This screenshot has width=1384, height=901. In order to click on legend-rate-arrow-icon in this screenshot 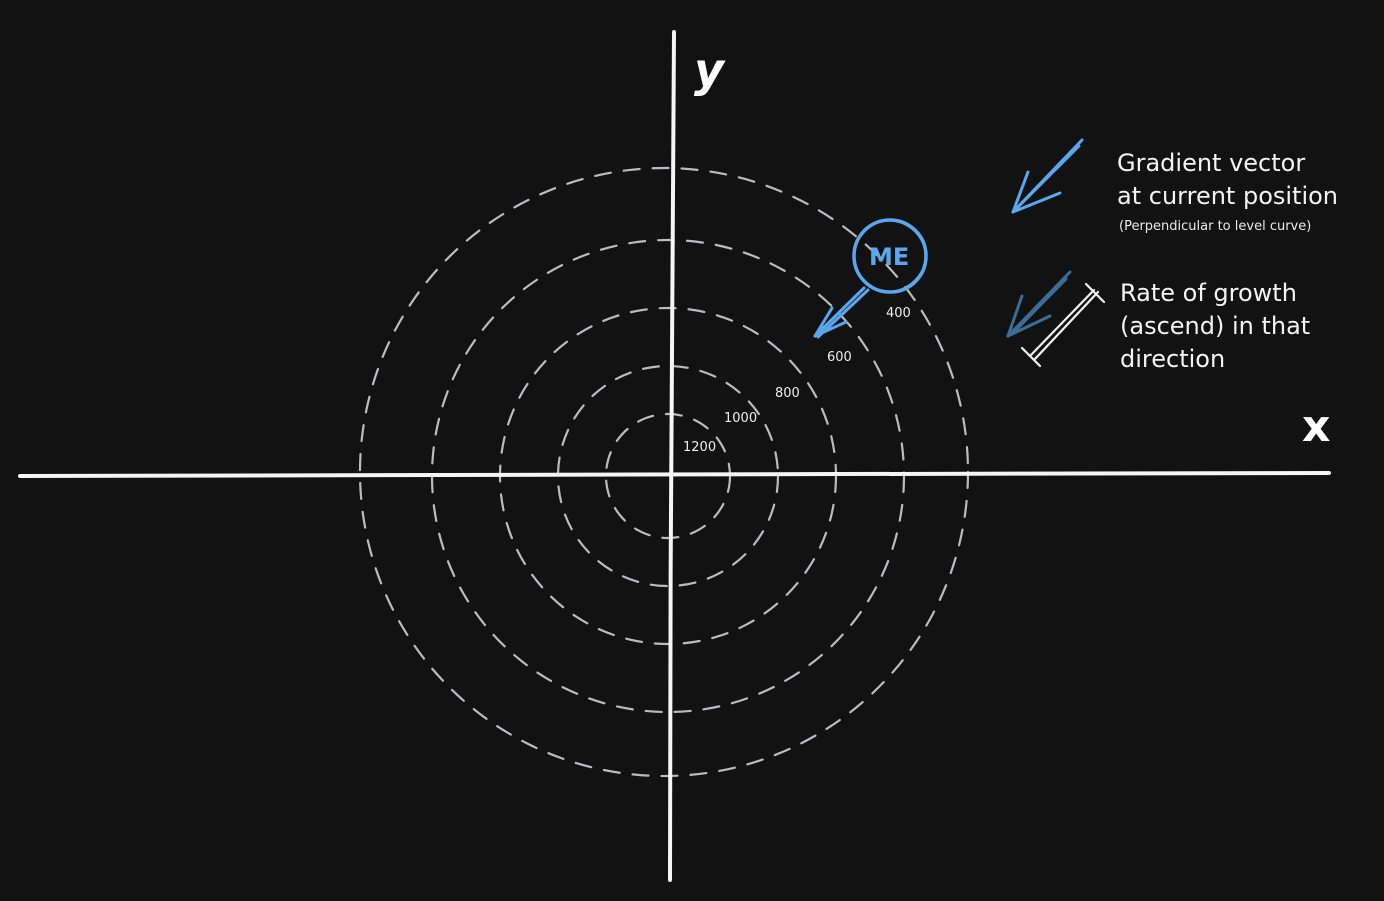, I will do `click(1039, 304)`.